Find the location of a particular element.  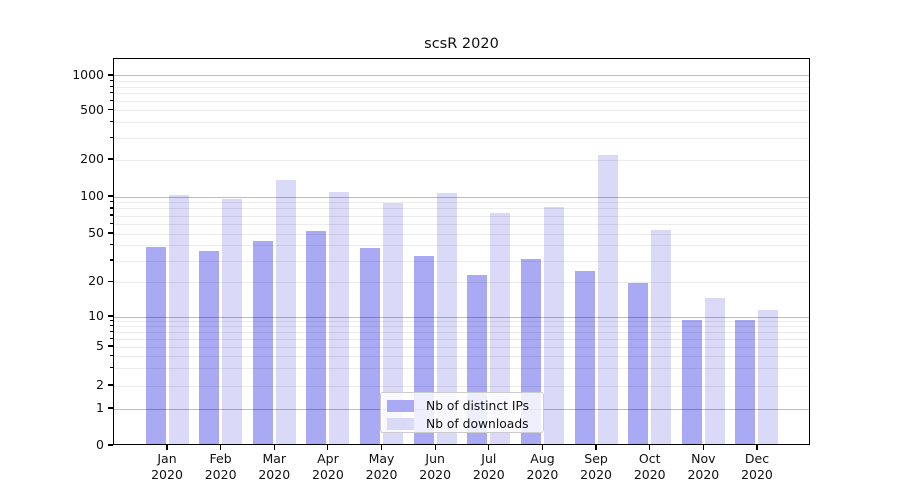

bar-distinct-ips-mar is located at coordinates (262, 342).